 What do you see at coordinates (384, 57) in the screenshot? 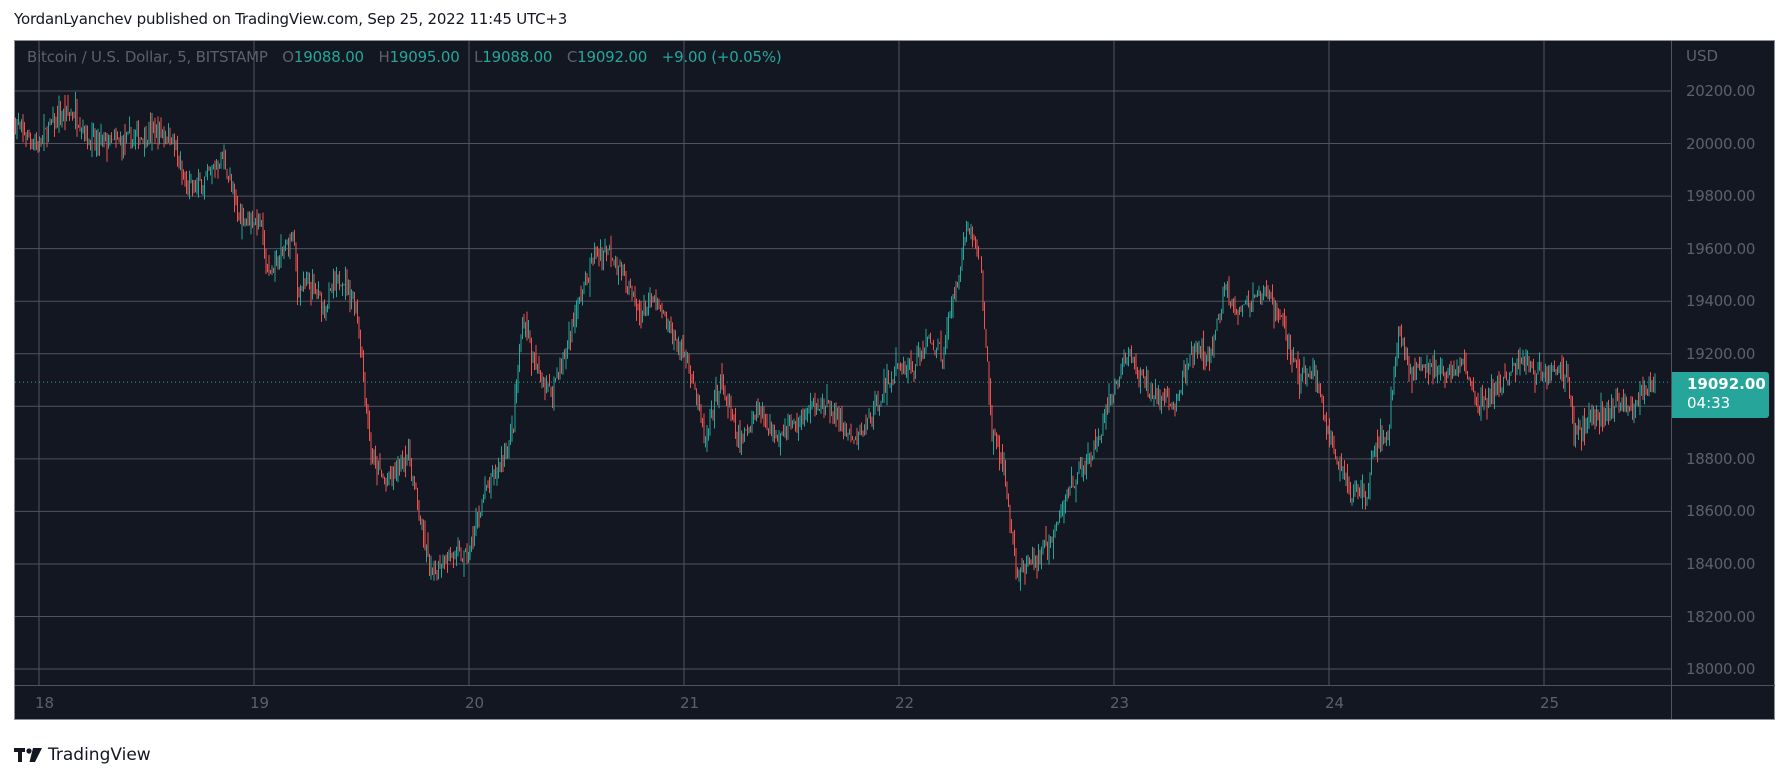
I see `high-label: H` at bounding box center [384, 57].